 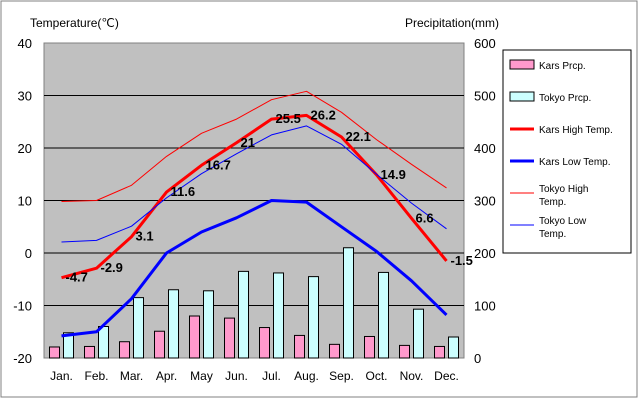 What do you see at coordinates (28, 253) in the screenshot?
I see `left-tick-label: 0` at bounding box center [28, 253].